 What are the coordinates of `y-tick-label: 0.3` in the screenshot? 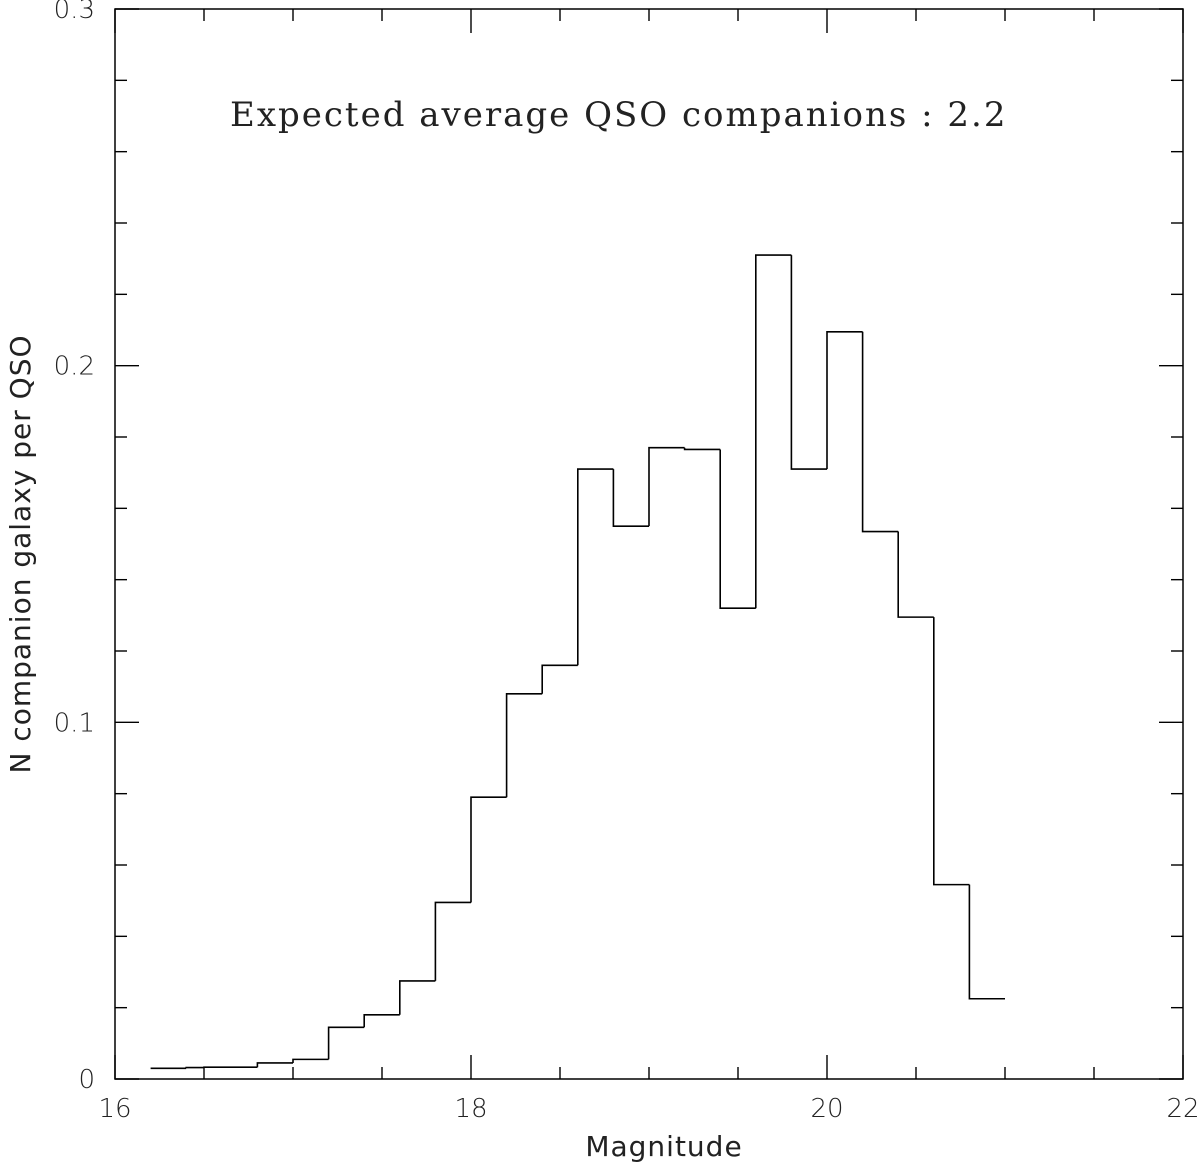 It's located at (74, 12).